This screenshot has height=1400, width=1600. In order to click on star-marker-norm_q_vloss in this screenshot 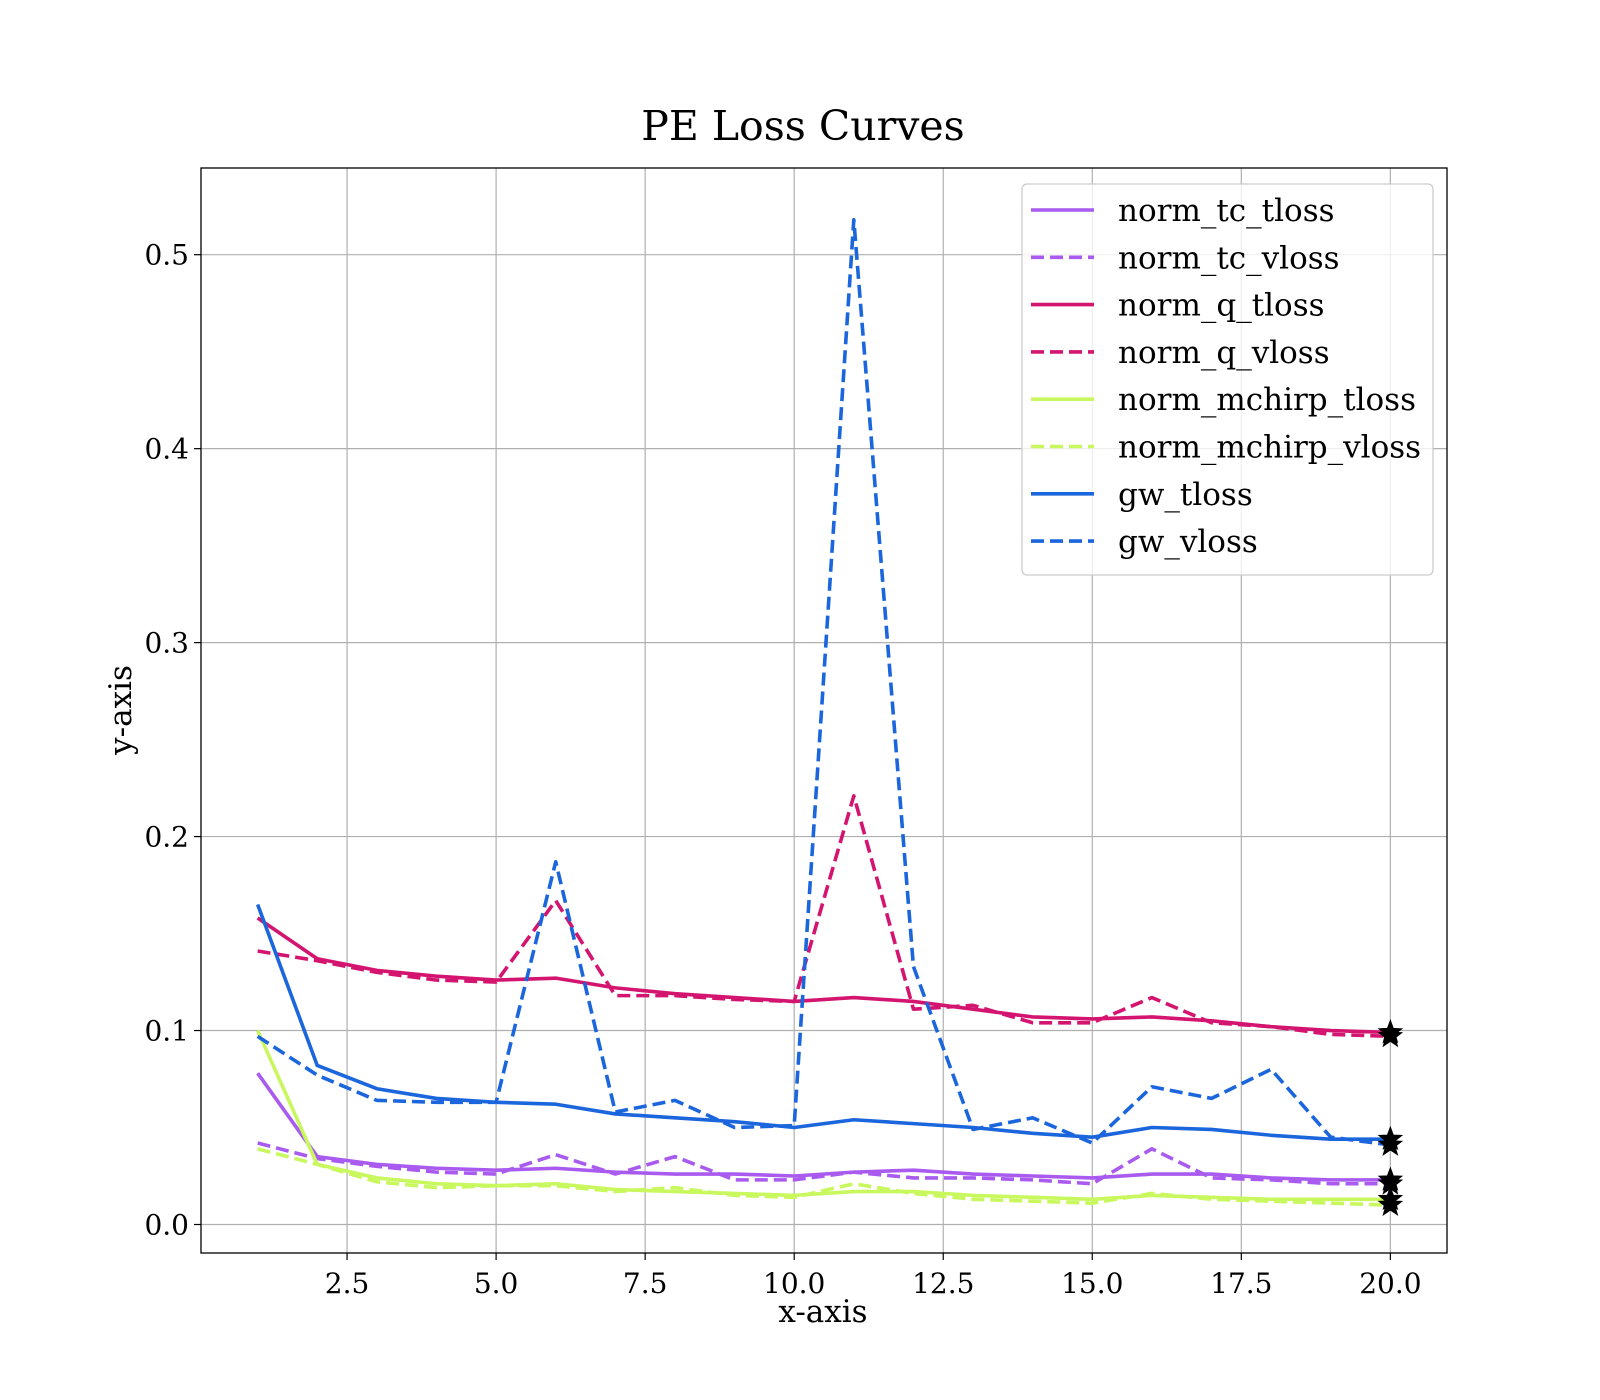, I will do `click(1390, 1035)`.